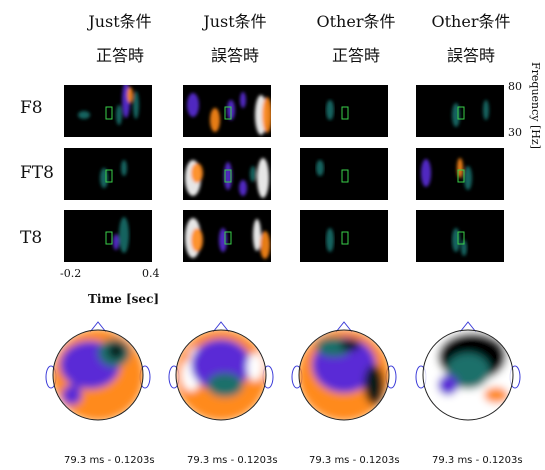 The image size is (545, 470). I want to click on spectrogram-t8-col2, so click(227, 236).